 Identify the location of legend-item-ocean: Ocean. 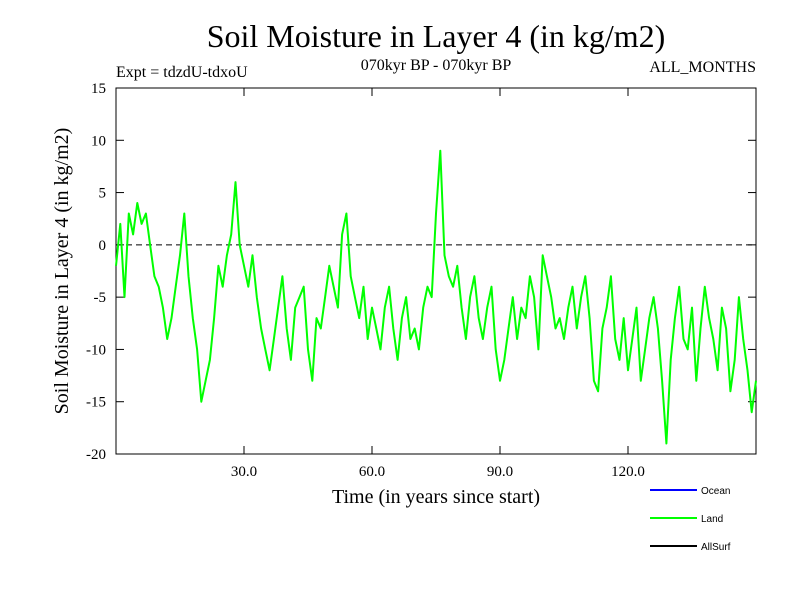
(690, 491).